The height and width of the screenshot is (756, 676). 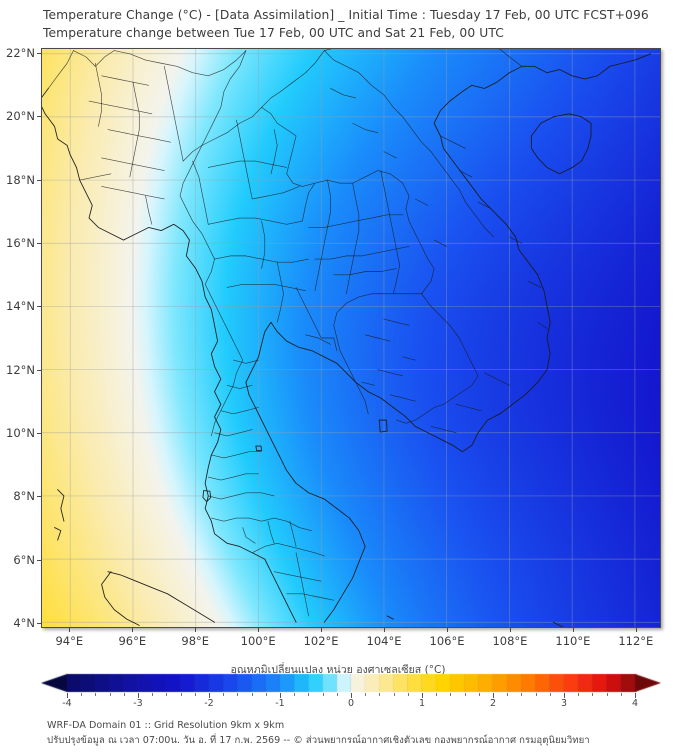 I want to click on x-axis-tick-104: 104°E, so click(x=384, y=641).